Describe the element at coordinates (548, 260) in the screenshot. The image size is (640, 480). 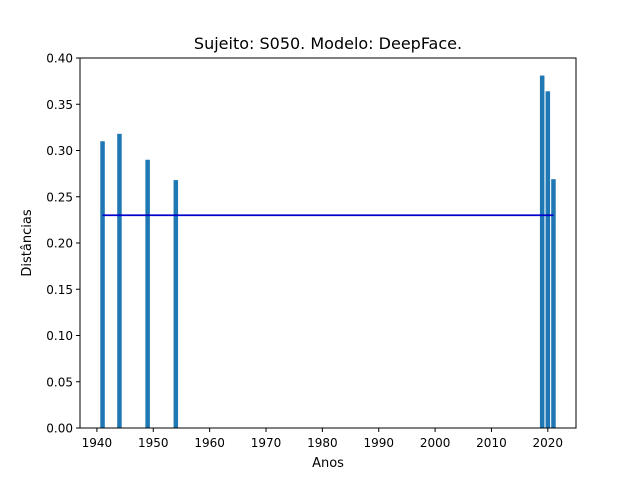
I see `bar-2020` at that location.